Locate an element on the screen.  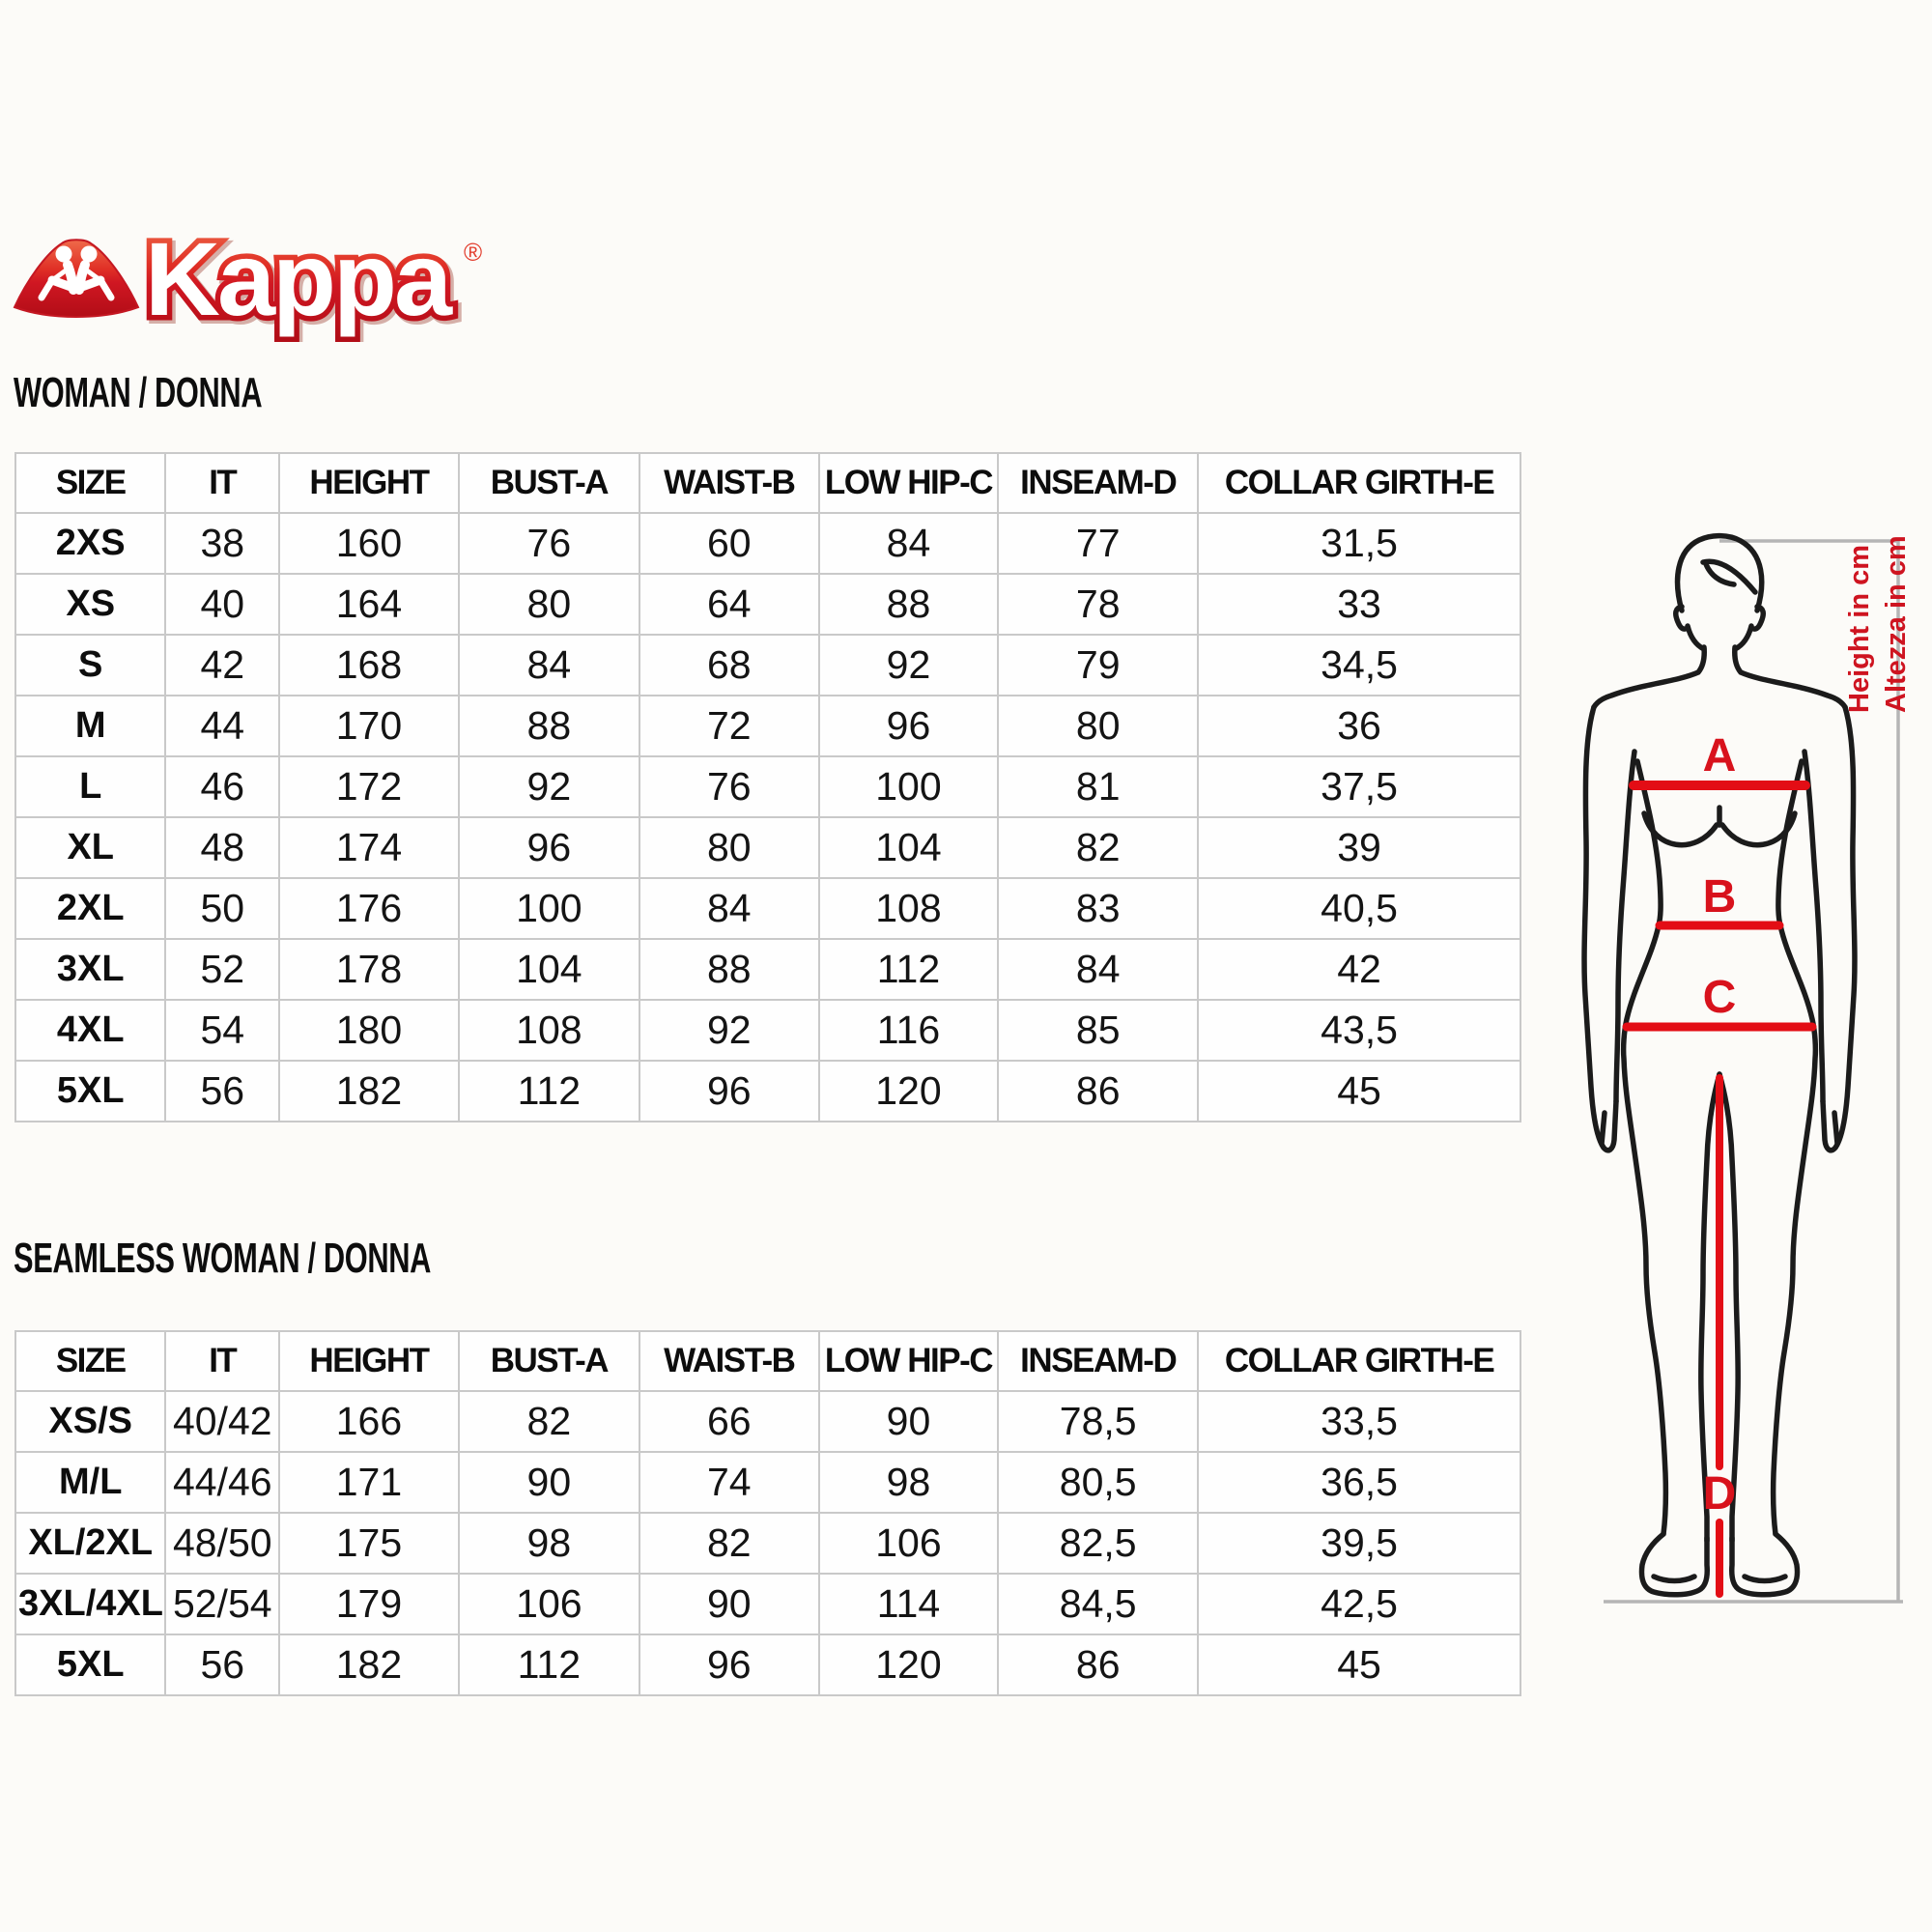
size-label-cell: 3XL/4XL is located at coordinates (90, 1604).